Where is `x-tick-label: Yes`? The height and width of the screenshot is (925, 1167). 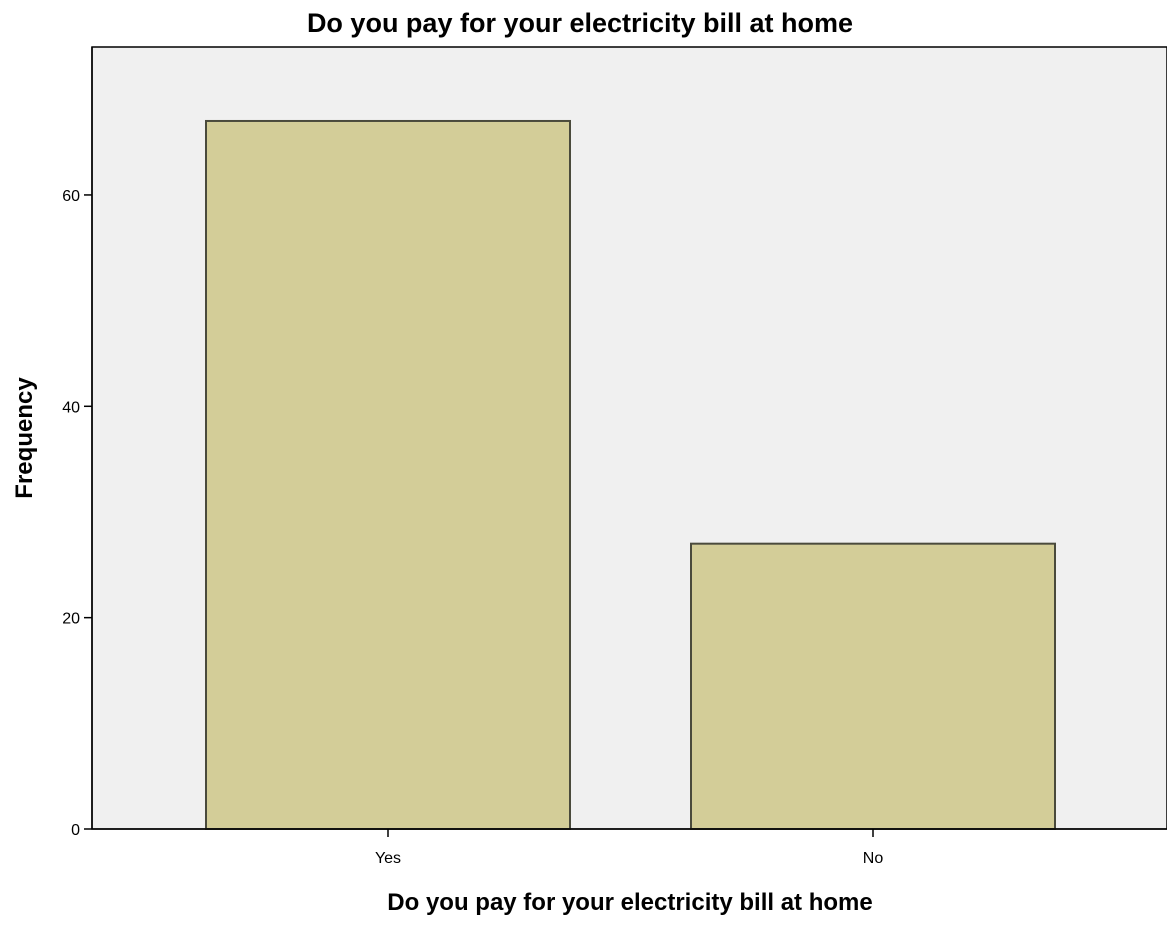
x-tick-label: Yes is located at coordinates (388, 858).